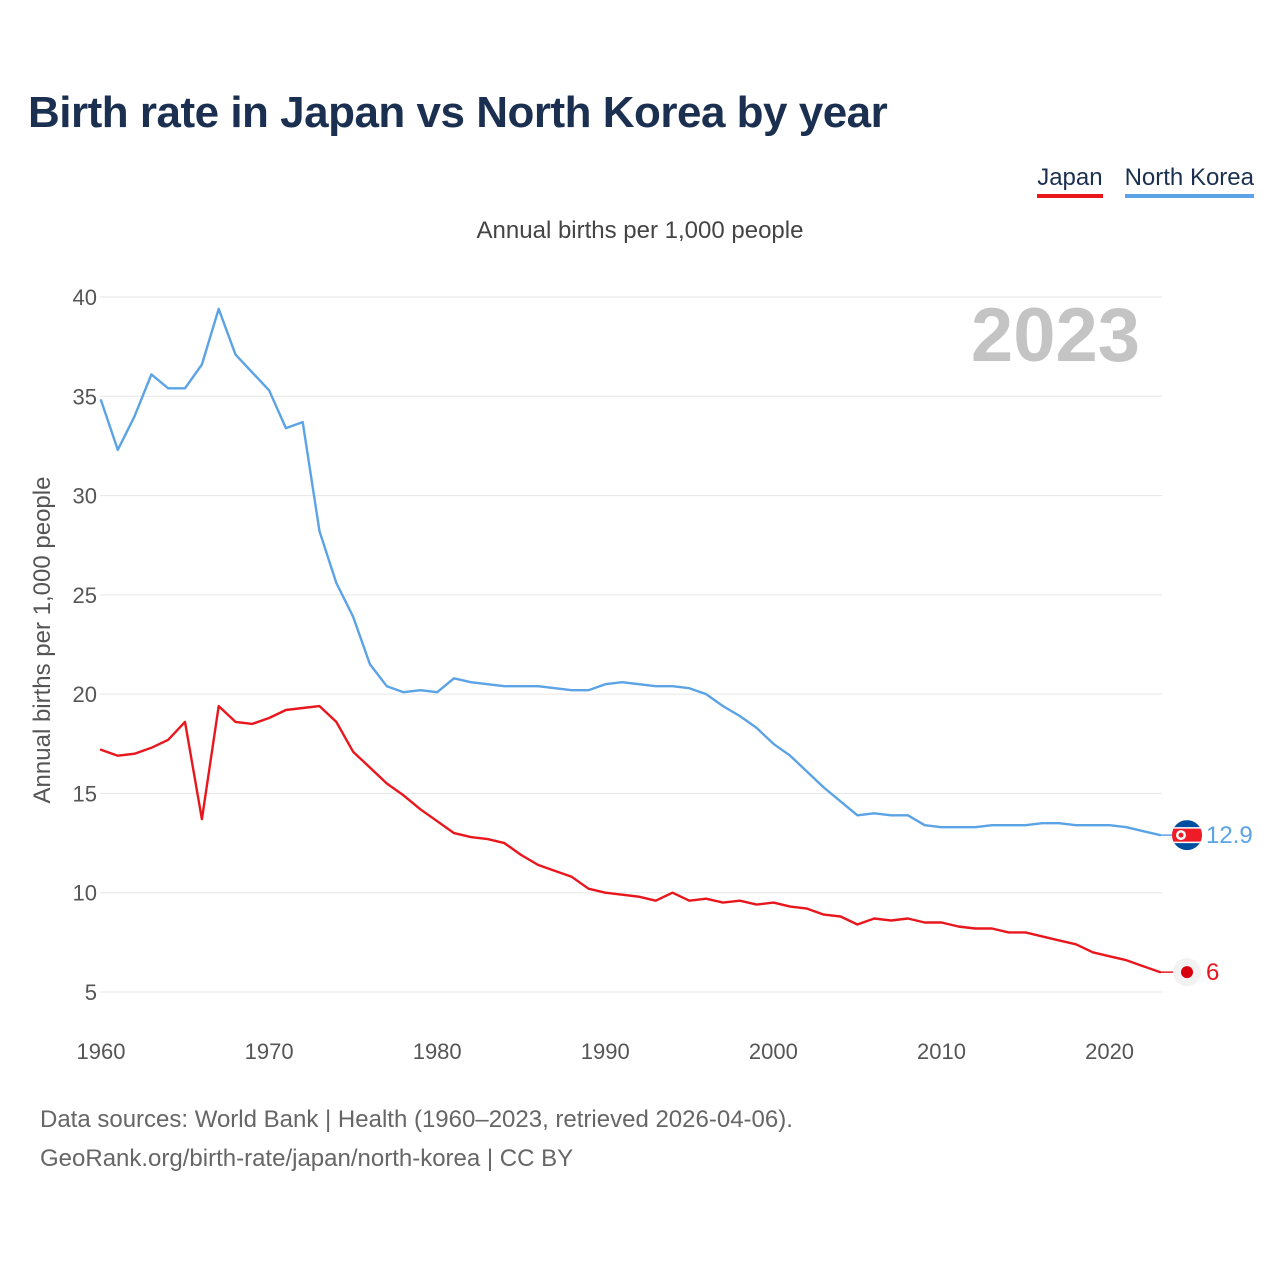 This screenshot has height=1280, width=1280. What do you see at coordinates (1055, 335) in the screenshot?
I see `year-watermark: 2023` at bounding box center [1055, 335].